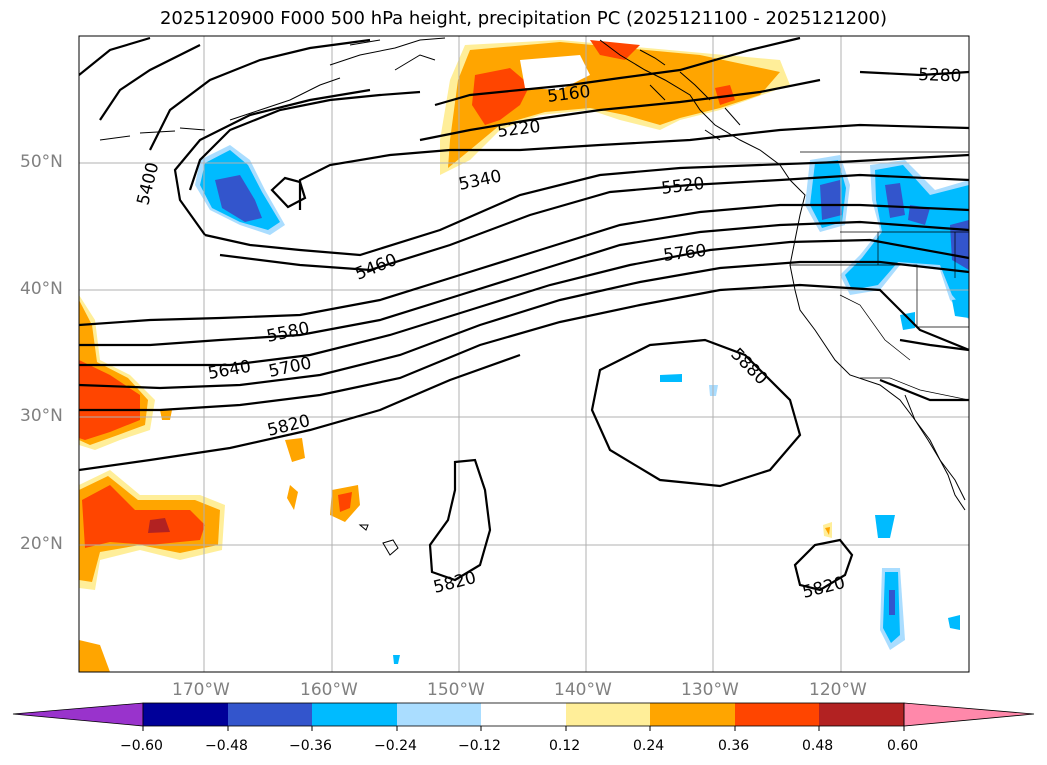 The width and height of the screenshot is (1047, 765). What do you see at coordinates (885, 526) in the screenshot?
I see `precip-neg-spot-c` at bounding box center [885, 526].